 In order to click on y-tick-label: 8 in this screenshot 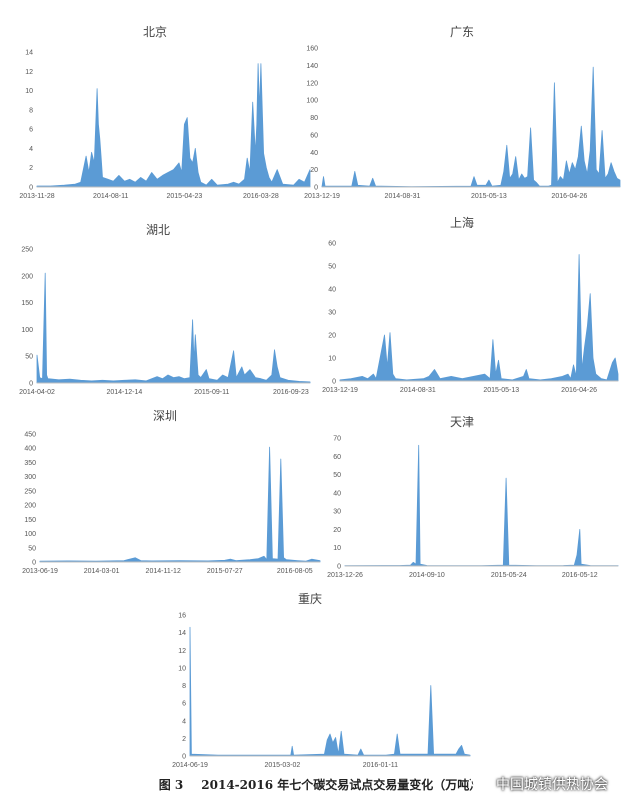, I will do `click(184, 686)`.